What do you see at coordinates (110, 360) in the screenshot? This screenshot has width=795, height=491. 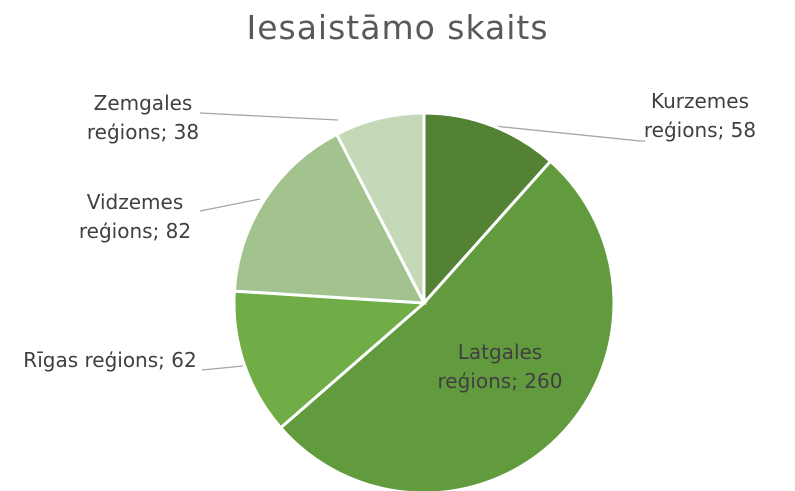 I see `data-label: Rīgas reģions; 62` at bounding box center [110, 360].